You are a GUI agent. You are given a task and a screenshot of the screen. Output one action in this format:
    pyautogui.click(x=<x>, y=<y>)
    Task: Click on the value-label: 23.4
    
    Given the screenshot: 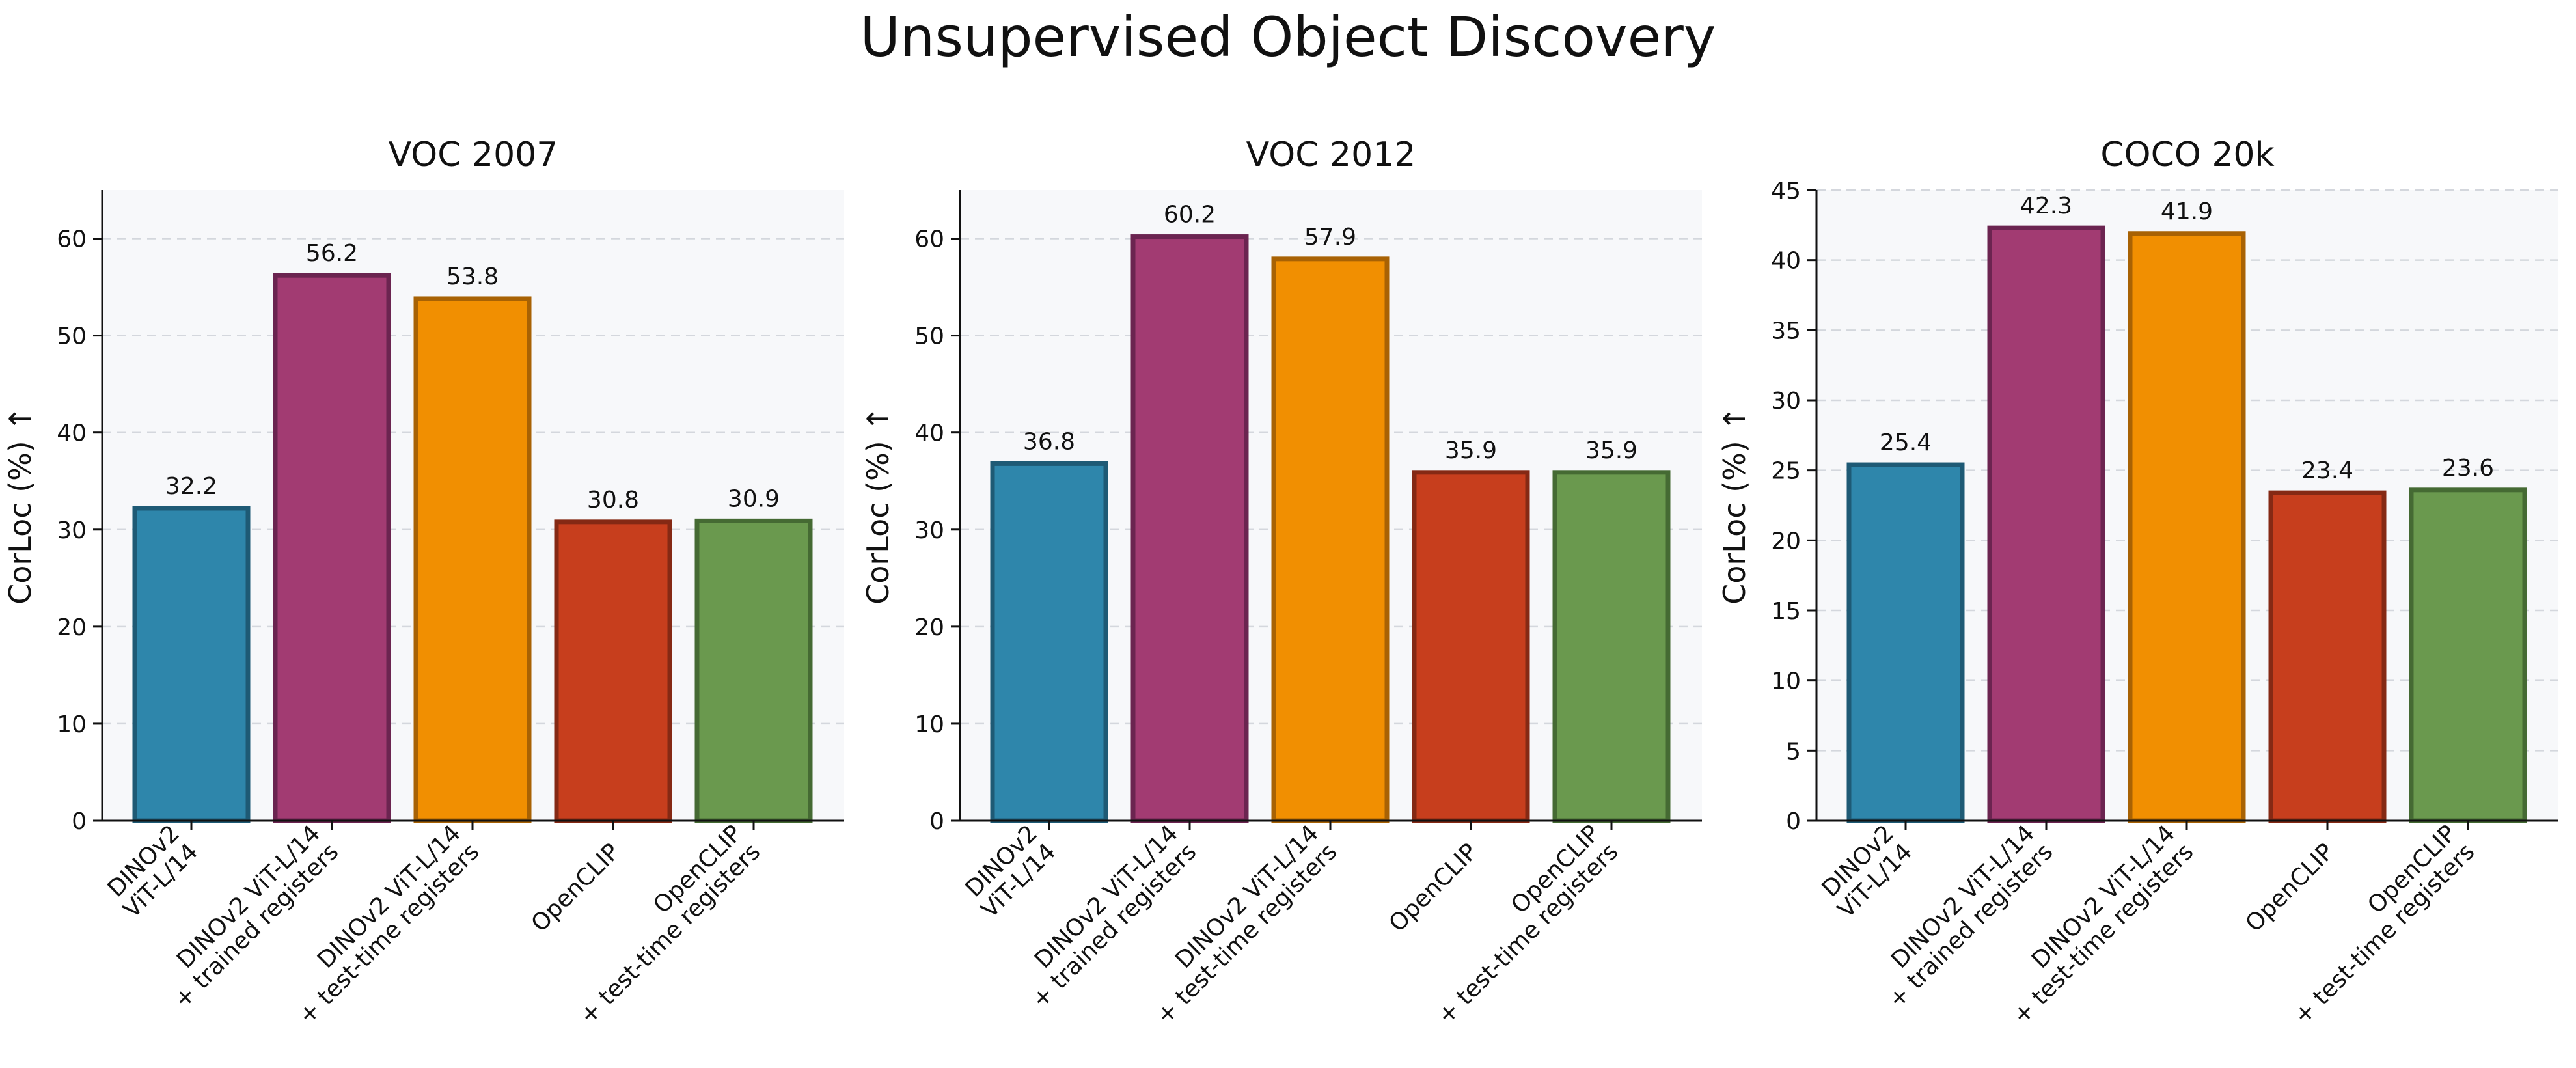 What is the action you would take?
    pyautogui.click(x=2327, y=471)
    